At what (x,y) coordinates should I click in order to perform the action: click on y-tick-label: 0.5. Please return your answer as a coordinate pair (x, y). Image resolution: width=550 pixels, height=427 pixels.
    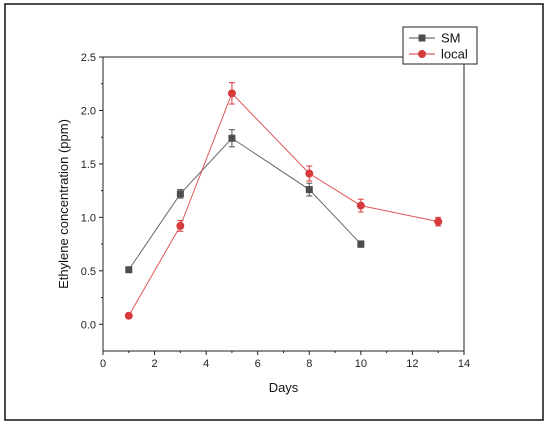
    Looking at the image, I should click on (88, 272).